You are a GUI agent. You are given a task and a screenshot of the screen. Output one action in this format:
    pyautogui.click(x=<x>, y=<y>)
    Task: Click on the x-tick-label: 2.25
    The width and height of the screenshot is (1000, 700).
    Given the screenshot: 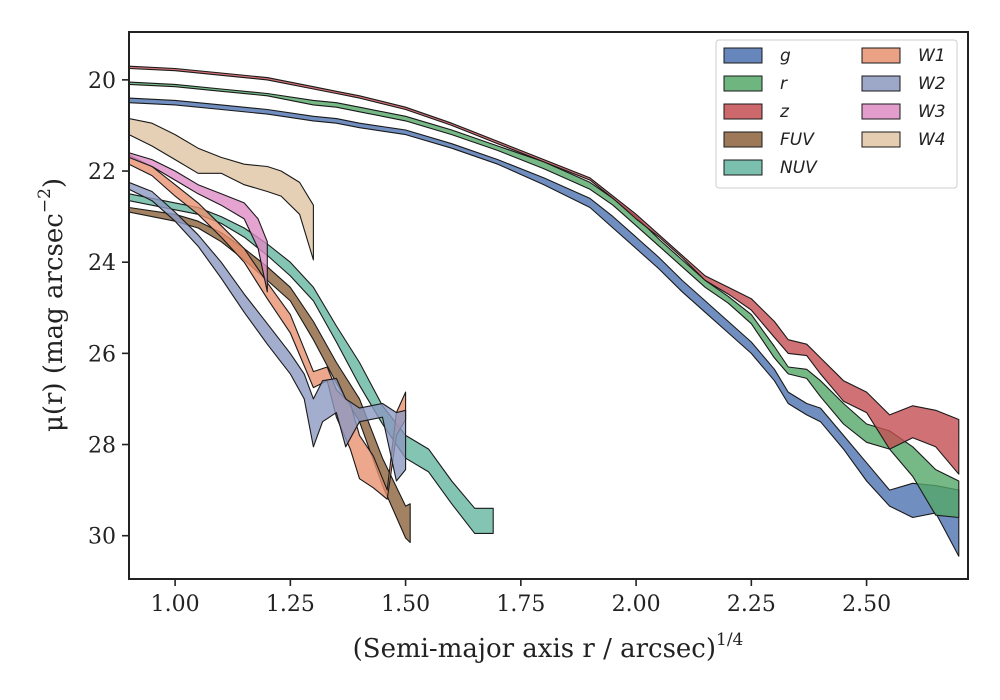 What is the action you would take?
    pyautogui.click(x=751, y=604)
    